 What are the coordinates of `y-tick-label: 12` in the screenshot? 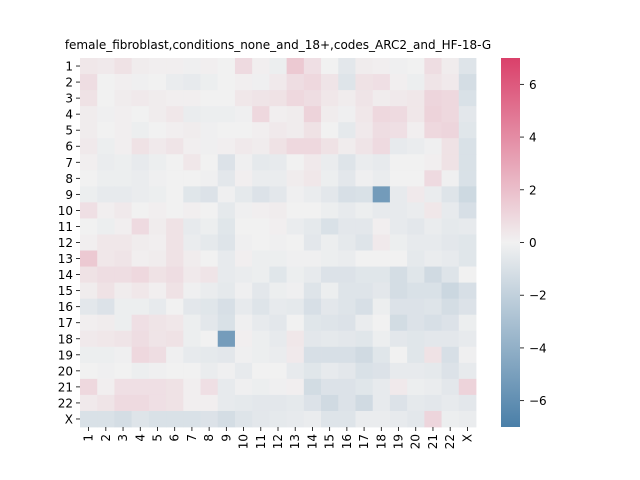 It's located at (65, 243).